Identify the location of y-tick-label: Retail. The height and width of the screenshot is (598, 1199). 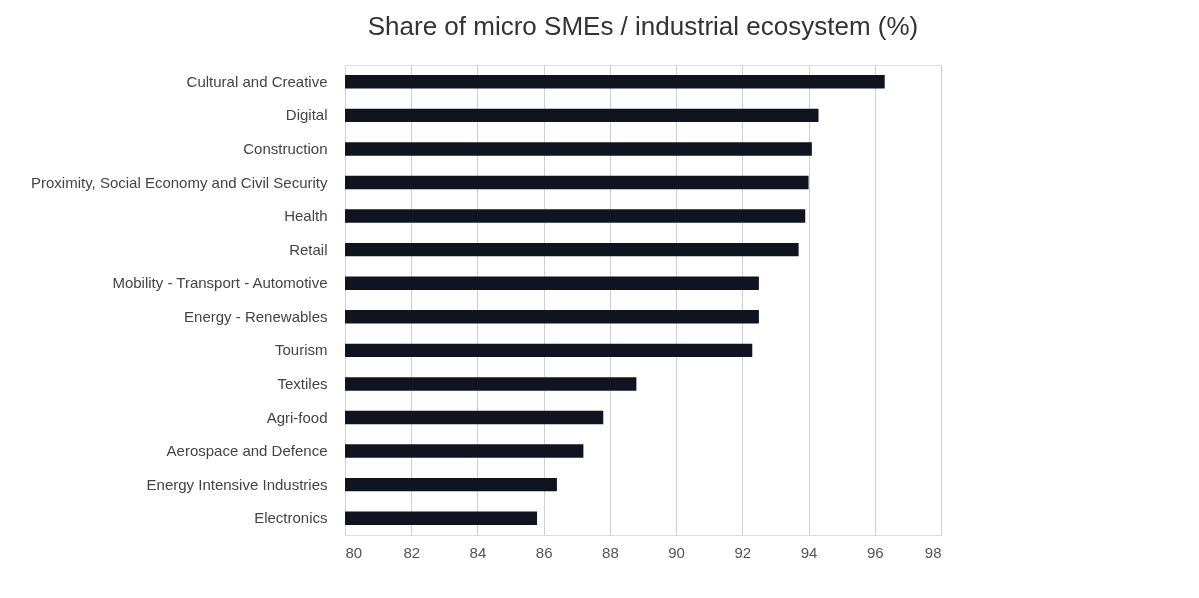
(308, 249).